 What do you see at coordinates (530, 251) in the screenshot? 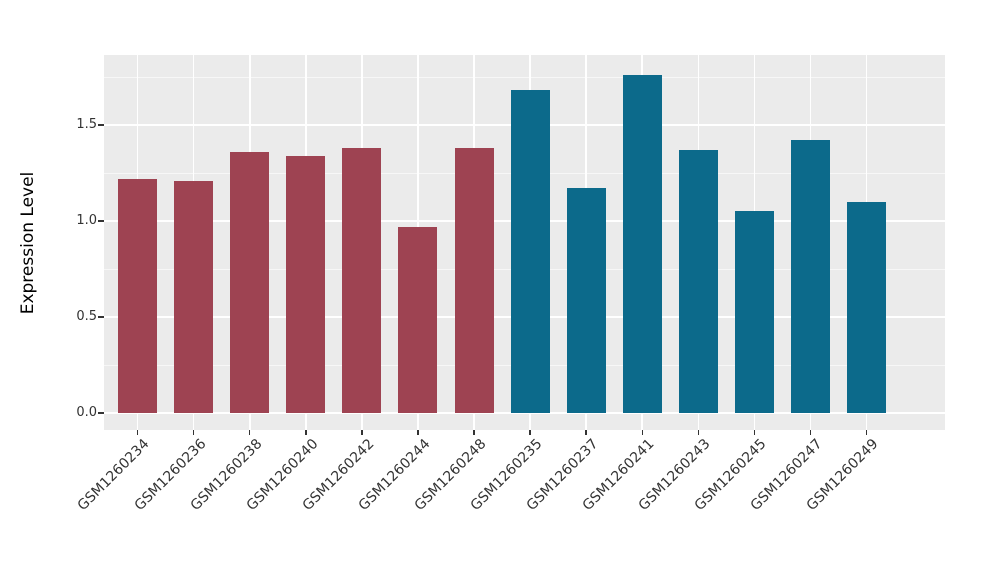
I see `bar-GSM1260235` at bounding box center [530, 251].